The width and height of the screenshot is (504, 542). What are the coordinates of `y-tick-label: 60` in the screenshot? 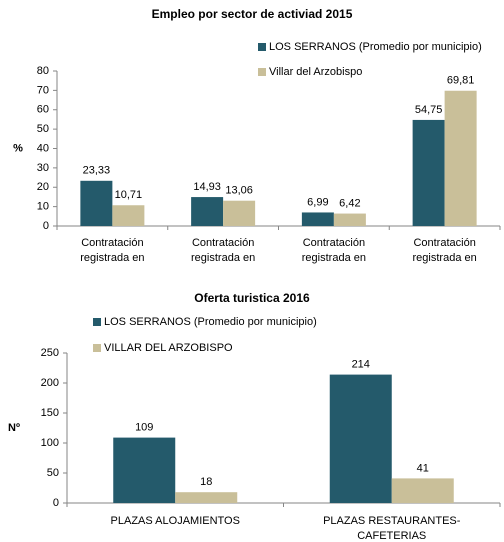 It's located at (43, 110).